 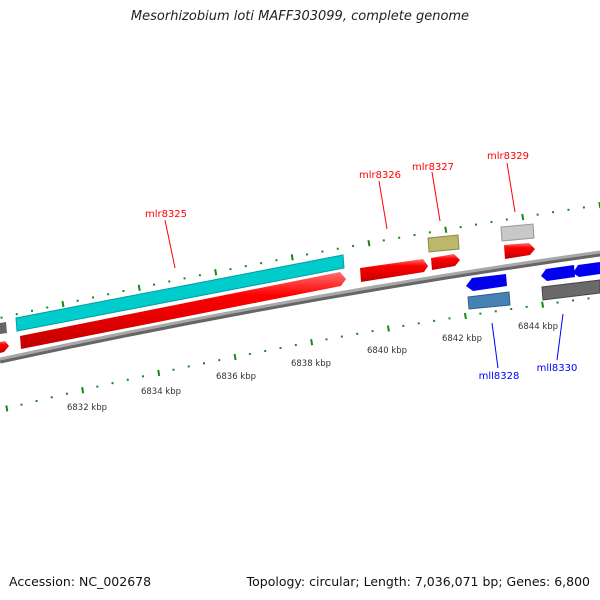 I want to click on gene-label-mlr8325: mlr8325, so click(x=166, y=214).